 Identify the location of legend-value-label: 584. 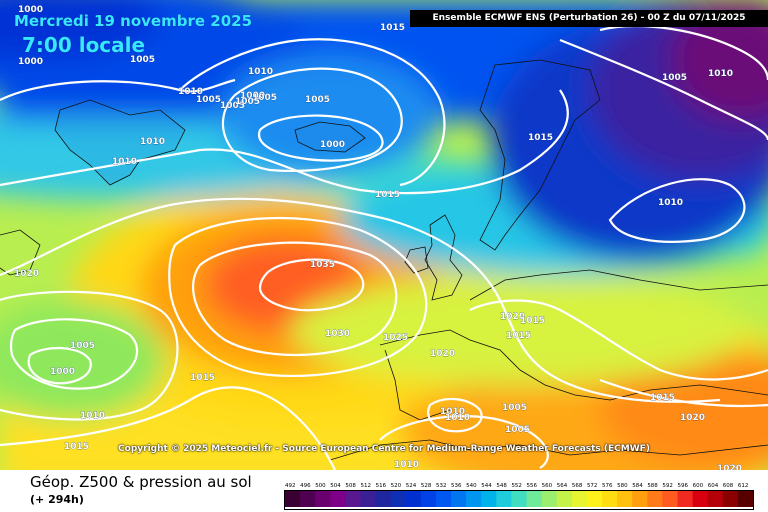
(637, 485).